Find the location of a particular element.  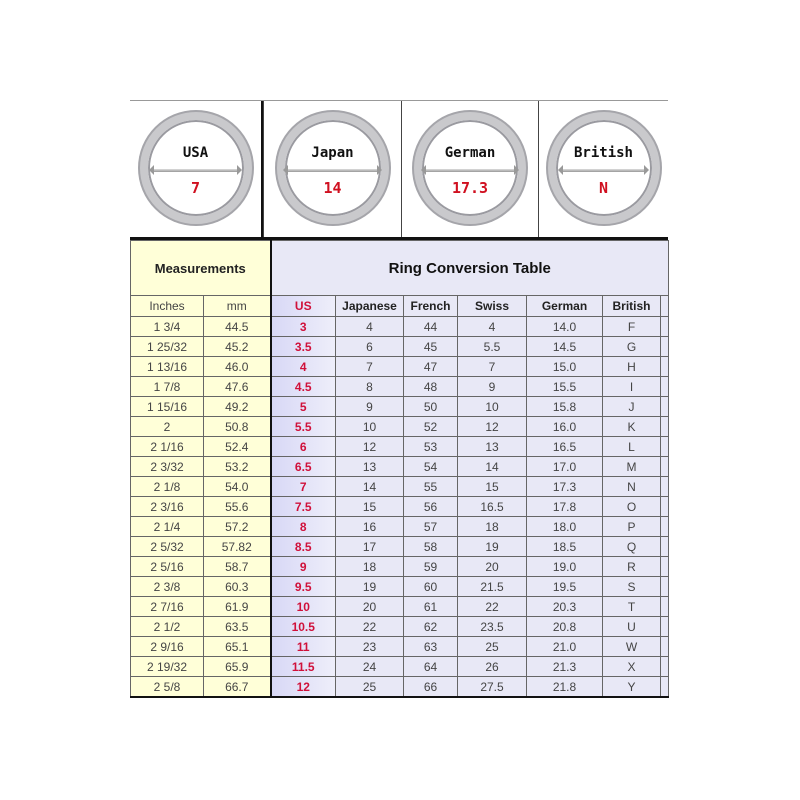

cell-british: J is located at coordinates (632, 406).